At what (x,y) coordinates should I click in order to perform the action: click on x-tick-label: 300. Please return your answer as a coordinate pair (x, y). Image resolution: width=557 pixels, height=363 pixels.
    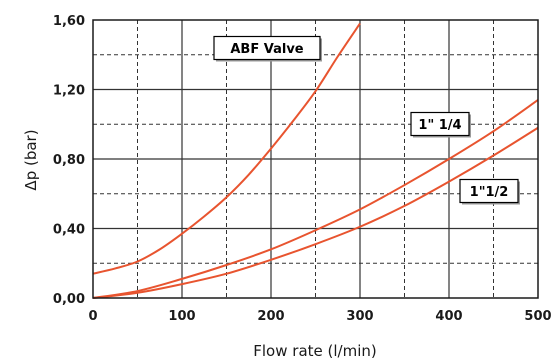
    Looking at the image, I should click on (359, 316).